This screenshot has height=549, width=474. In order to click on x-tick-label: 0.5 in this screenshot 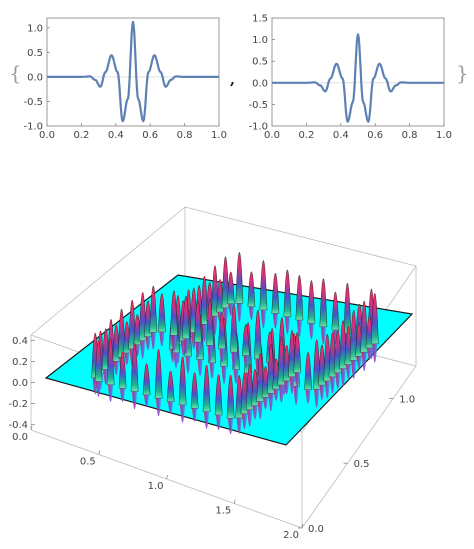, I will do `click(88, 462)`.